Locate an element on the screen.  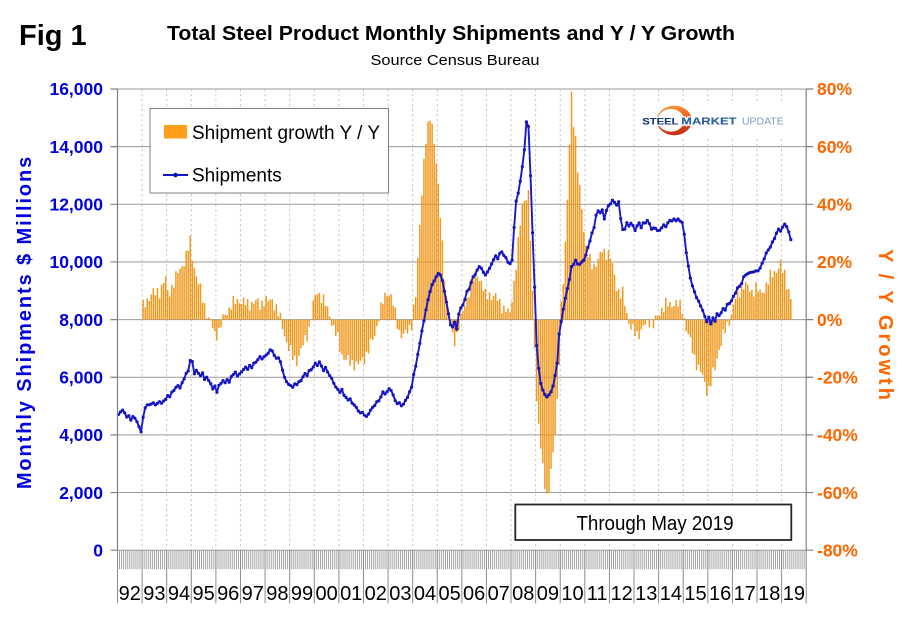
svg-text: 06 is located at coordinates (474, 594).